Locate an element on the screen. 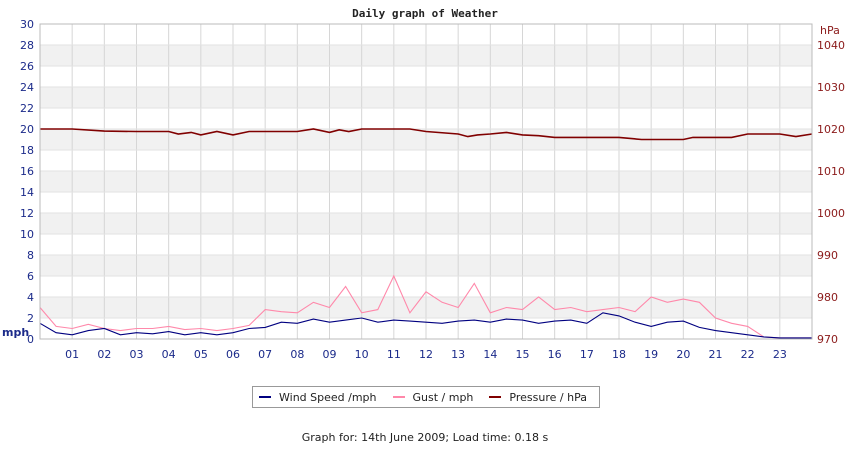 This screenshot has height=450, width=850. x-tick-label: 09 is located at coordinates (330, 354).